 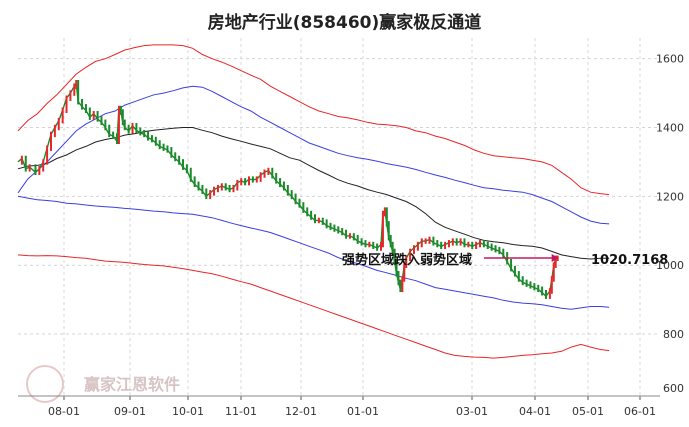 What do you see at coordinates (670, 128) in the screenshot?
I see `y-tick-label: 1400` at bounding box center [670, 128].